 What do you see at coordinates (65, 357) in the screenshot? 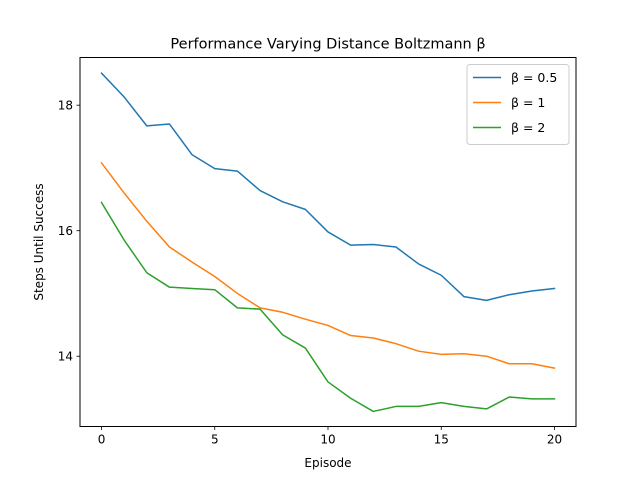
I see `y-tick-label: 14` at bounding box center [65, 357].